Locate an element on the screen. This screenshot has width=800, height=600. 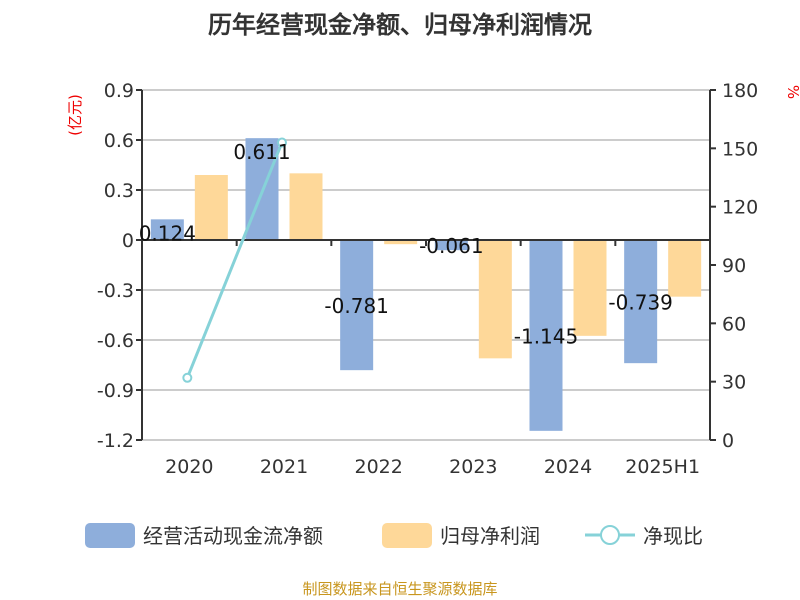
x-tick-label: 2021 is located at coordinates (284, 467).